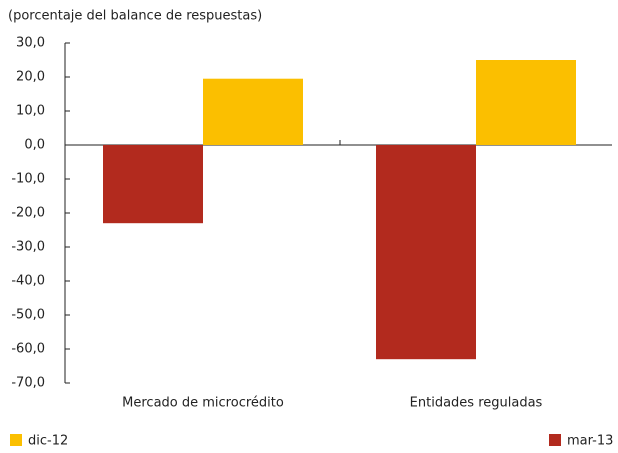  I want to click on legend-label: dic-12, so click(48, 441).